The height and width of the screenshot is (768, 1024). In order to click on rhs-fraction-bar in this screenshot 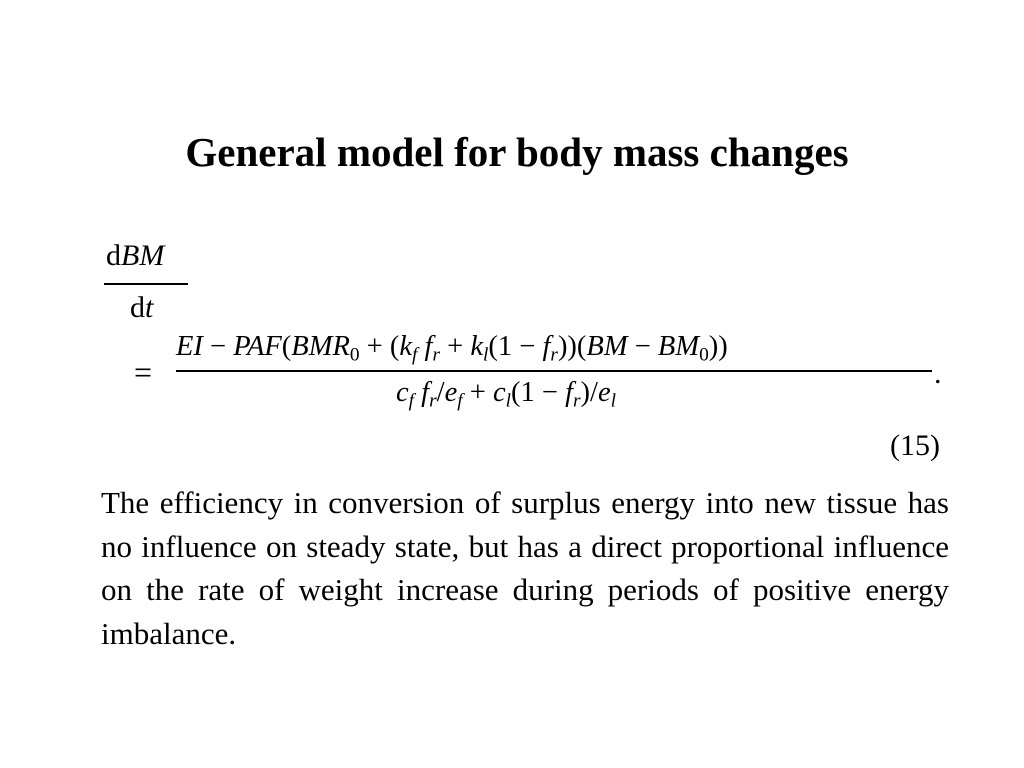, I will do `click(554, 371)`.